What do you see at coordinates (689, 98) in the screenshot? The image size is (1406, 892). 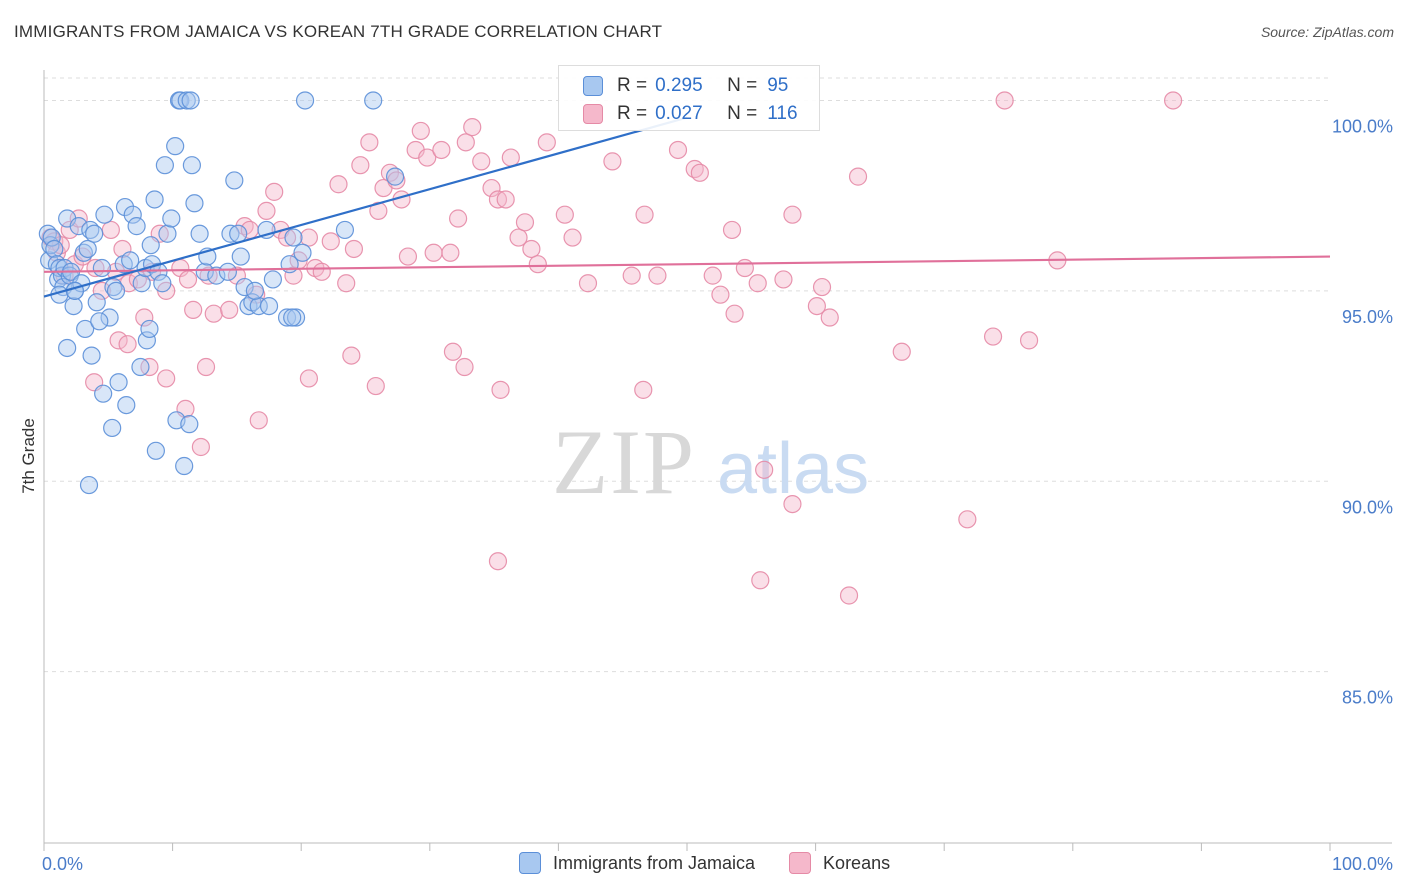 I see `stats-legend: R = 0.295 N = 95 R = 0.027 N = 116` at bounding box center [689, 98].